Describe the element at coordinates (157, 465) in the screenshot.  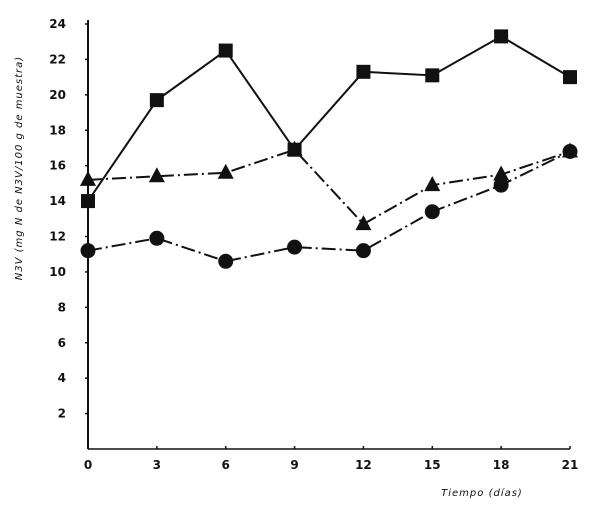
I see `x-tick-label: 3` at that location.